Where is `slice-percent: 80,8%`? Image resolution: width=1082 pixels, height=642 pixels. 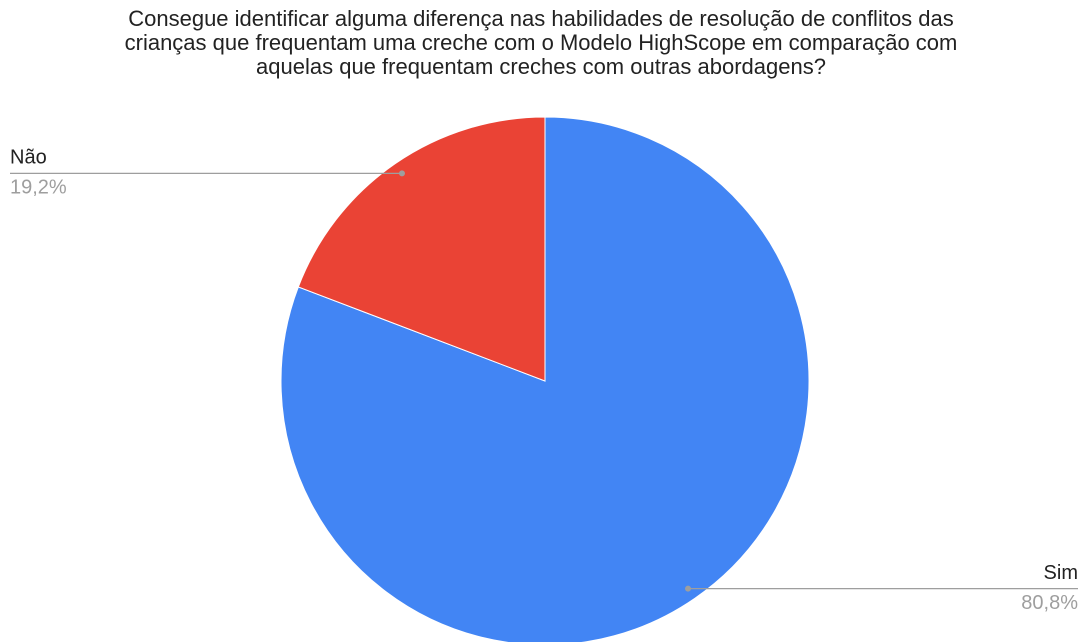
slice-percent: 80,8% is located at coordinates (1049, 603).